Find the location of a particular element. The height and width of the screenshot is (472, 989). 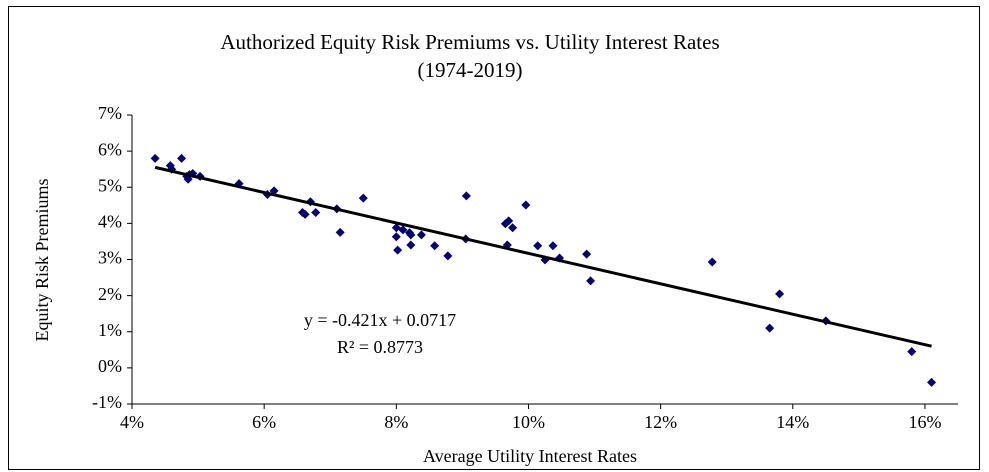

x-tick-label: 16% is located at coordinates (924, 422).